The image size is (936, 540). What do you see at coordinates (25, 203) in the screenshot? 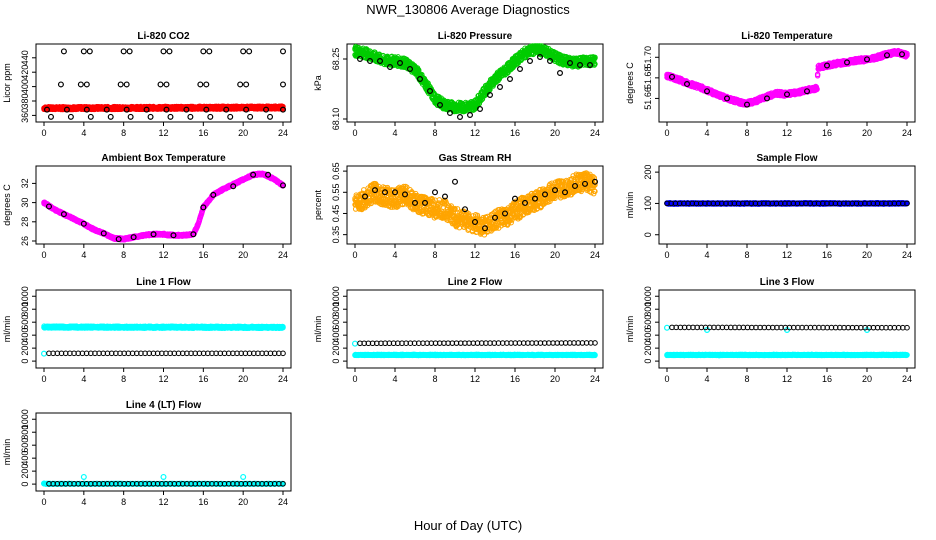
I see `y-tick-label: 30` at bounding box center [25, 203].